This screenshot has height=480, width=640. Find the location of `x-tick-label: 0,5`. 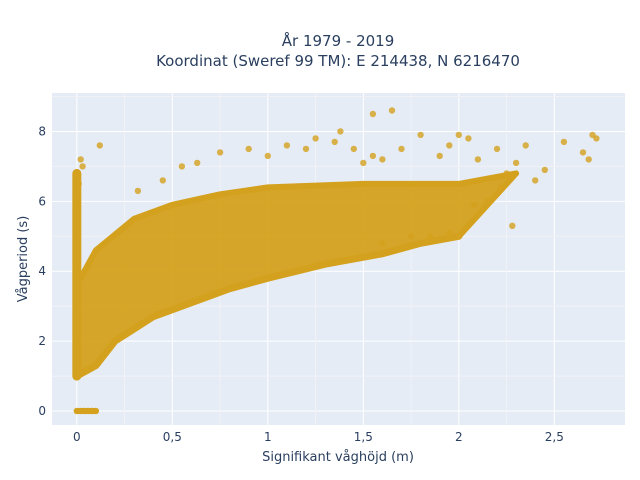

x-tick-label: 0,5 is located at coordinates (172, 437).